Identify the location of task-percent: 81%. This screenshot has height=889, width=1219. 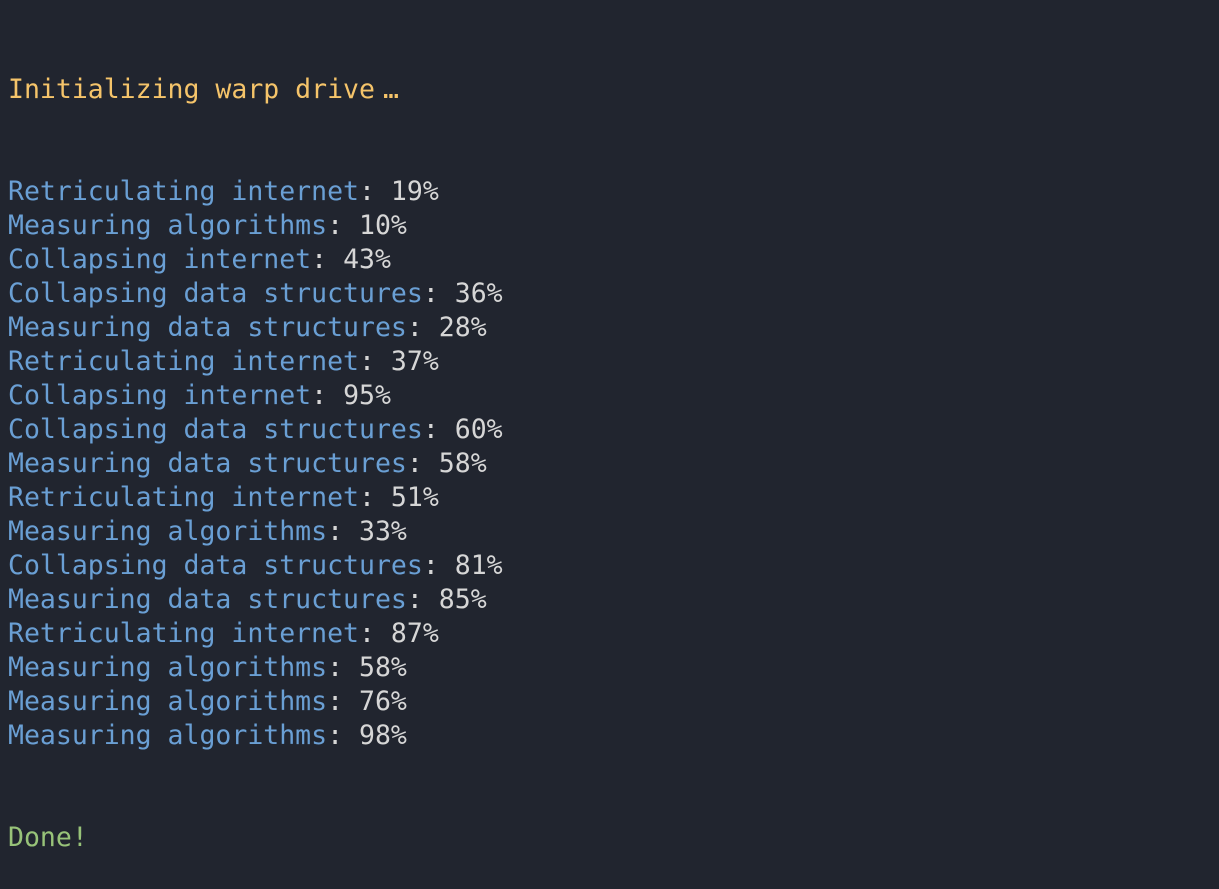
(478, 565).